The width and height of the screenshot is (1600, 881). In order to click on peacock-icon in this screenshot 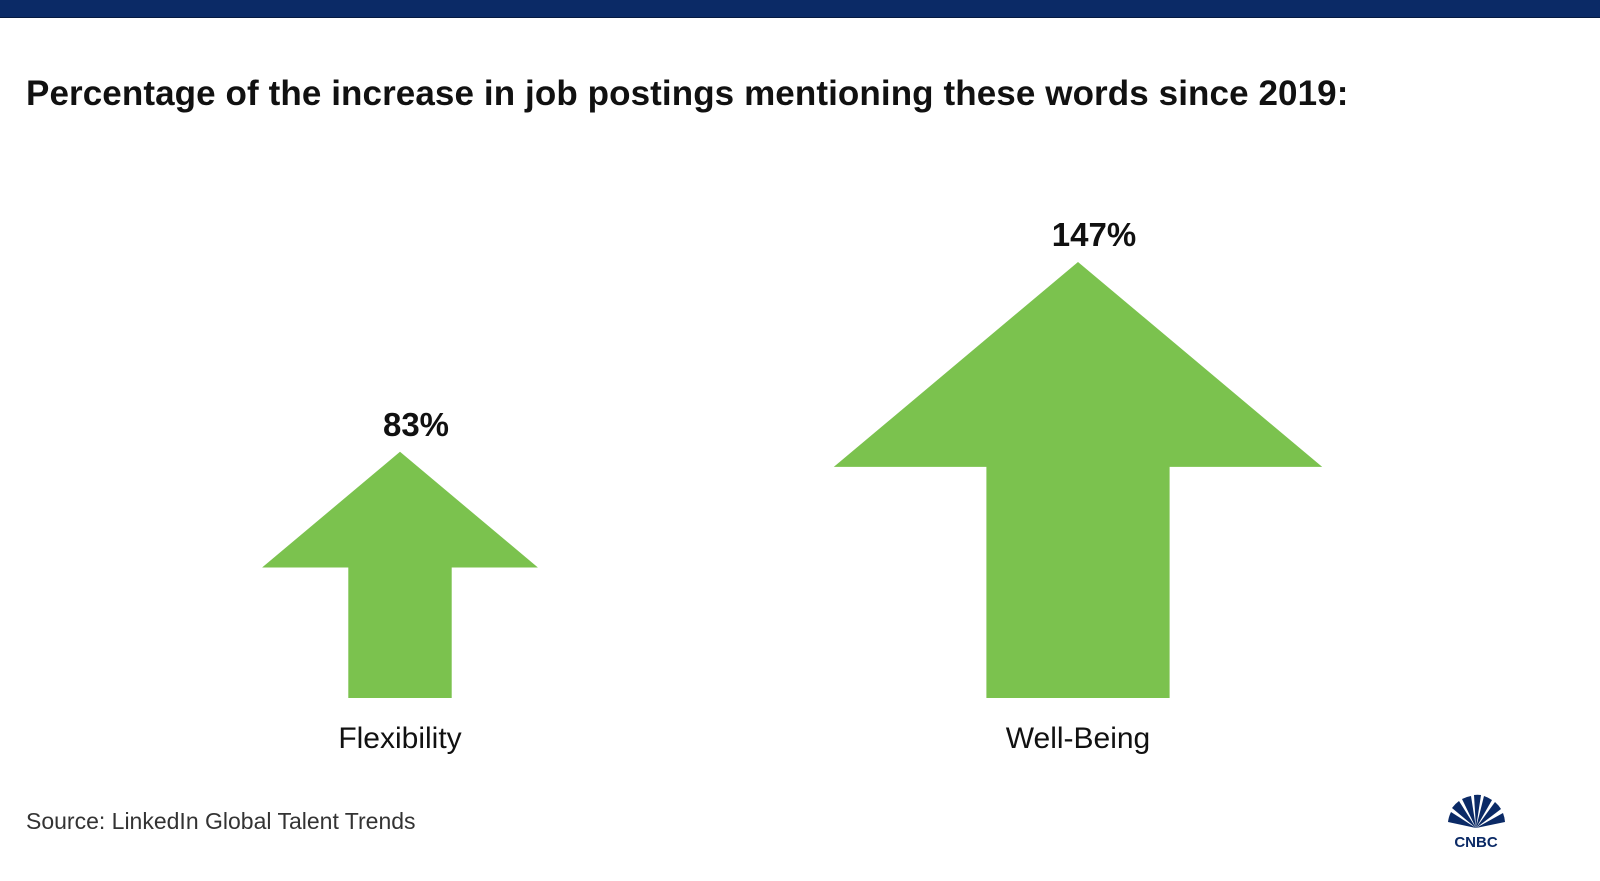, I will do `click(1476, 811)`.